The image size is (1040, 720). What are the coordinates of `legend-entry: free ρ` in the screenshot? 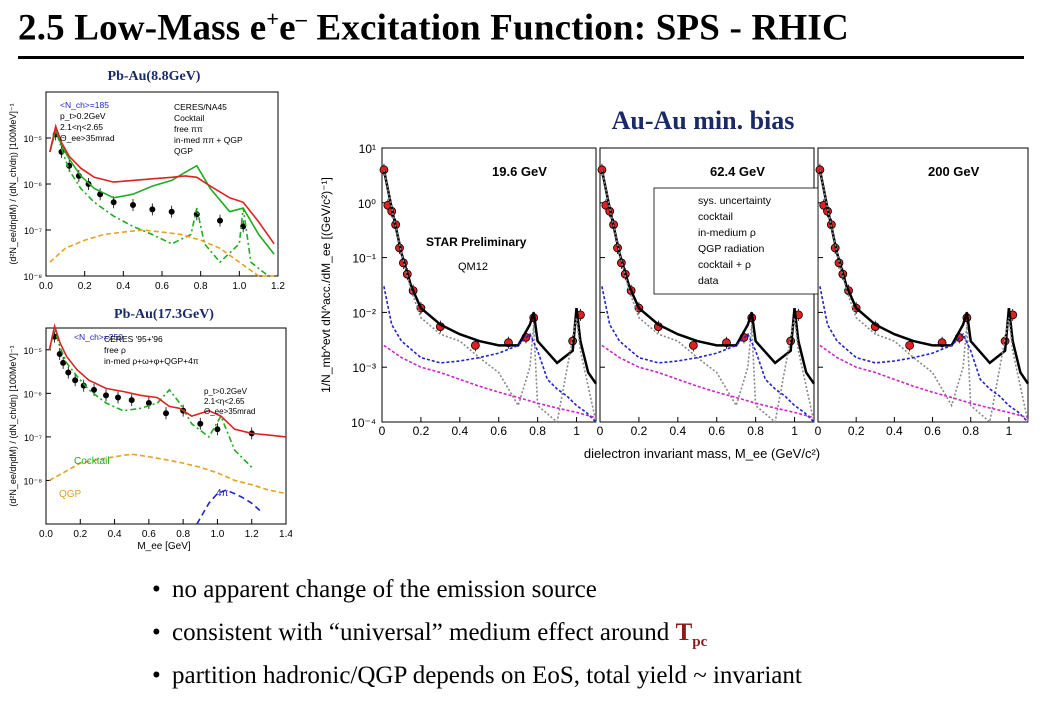 It's located at (115, 350).